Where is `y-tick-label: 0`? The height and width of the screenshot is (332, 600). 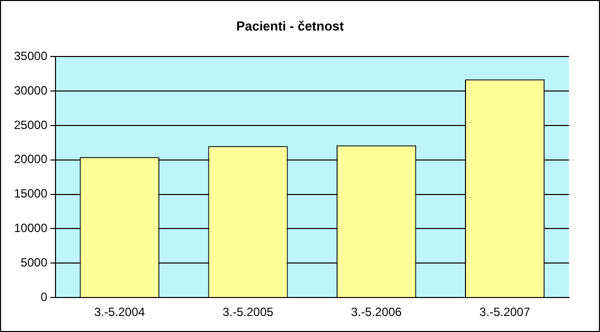
y-tick-label: 0 is located at coordinates (44, 297).